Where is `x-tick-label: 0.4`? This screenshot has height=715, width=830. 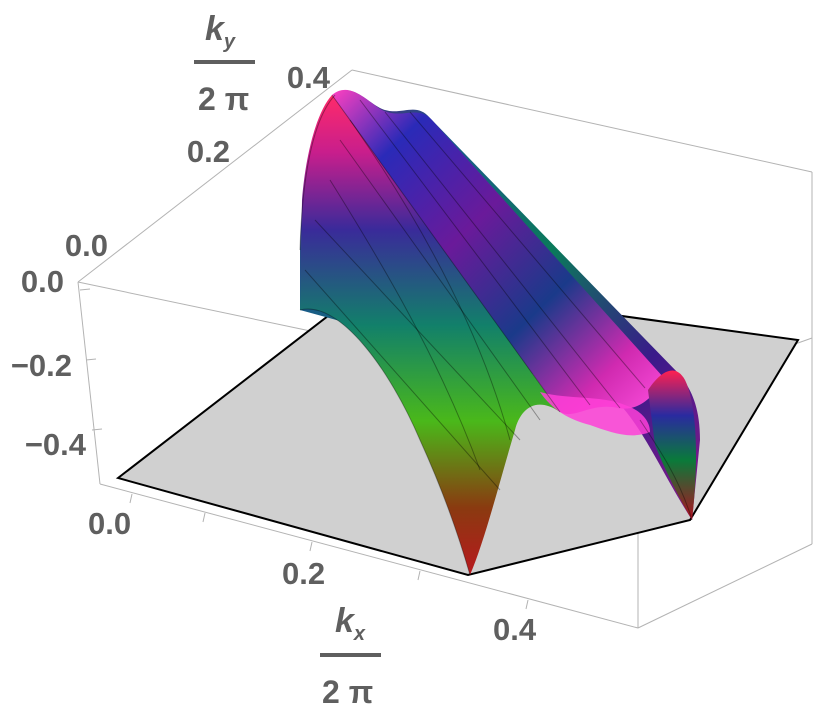 x-tick-label: 0.4 is located at coordinates (515, 629).